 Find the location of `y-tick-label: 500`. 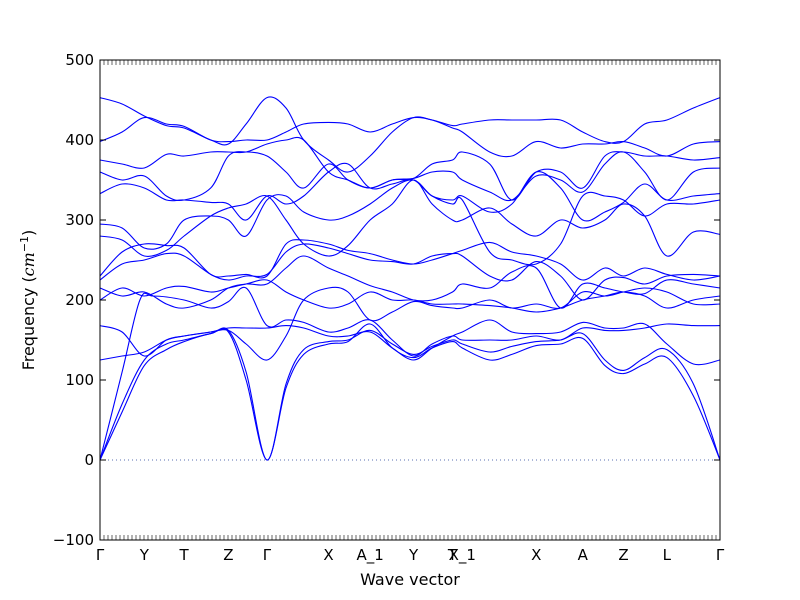

y-tick-label: 500 is located at coordinates (79, 60).